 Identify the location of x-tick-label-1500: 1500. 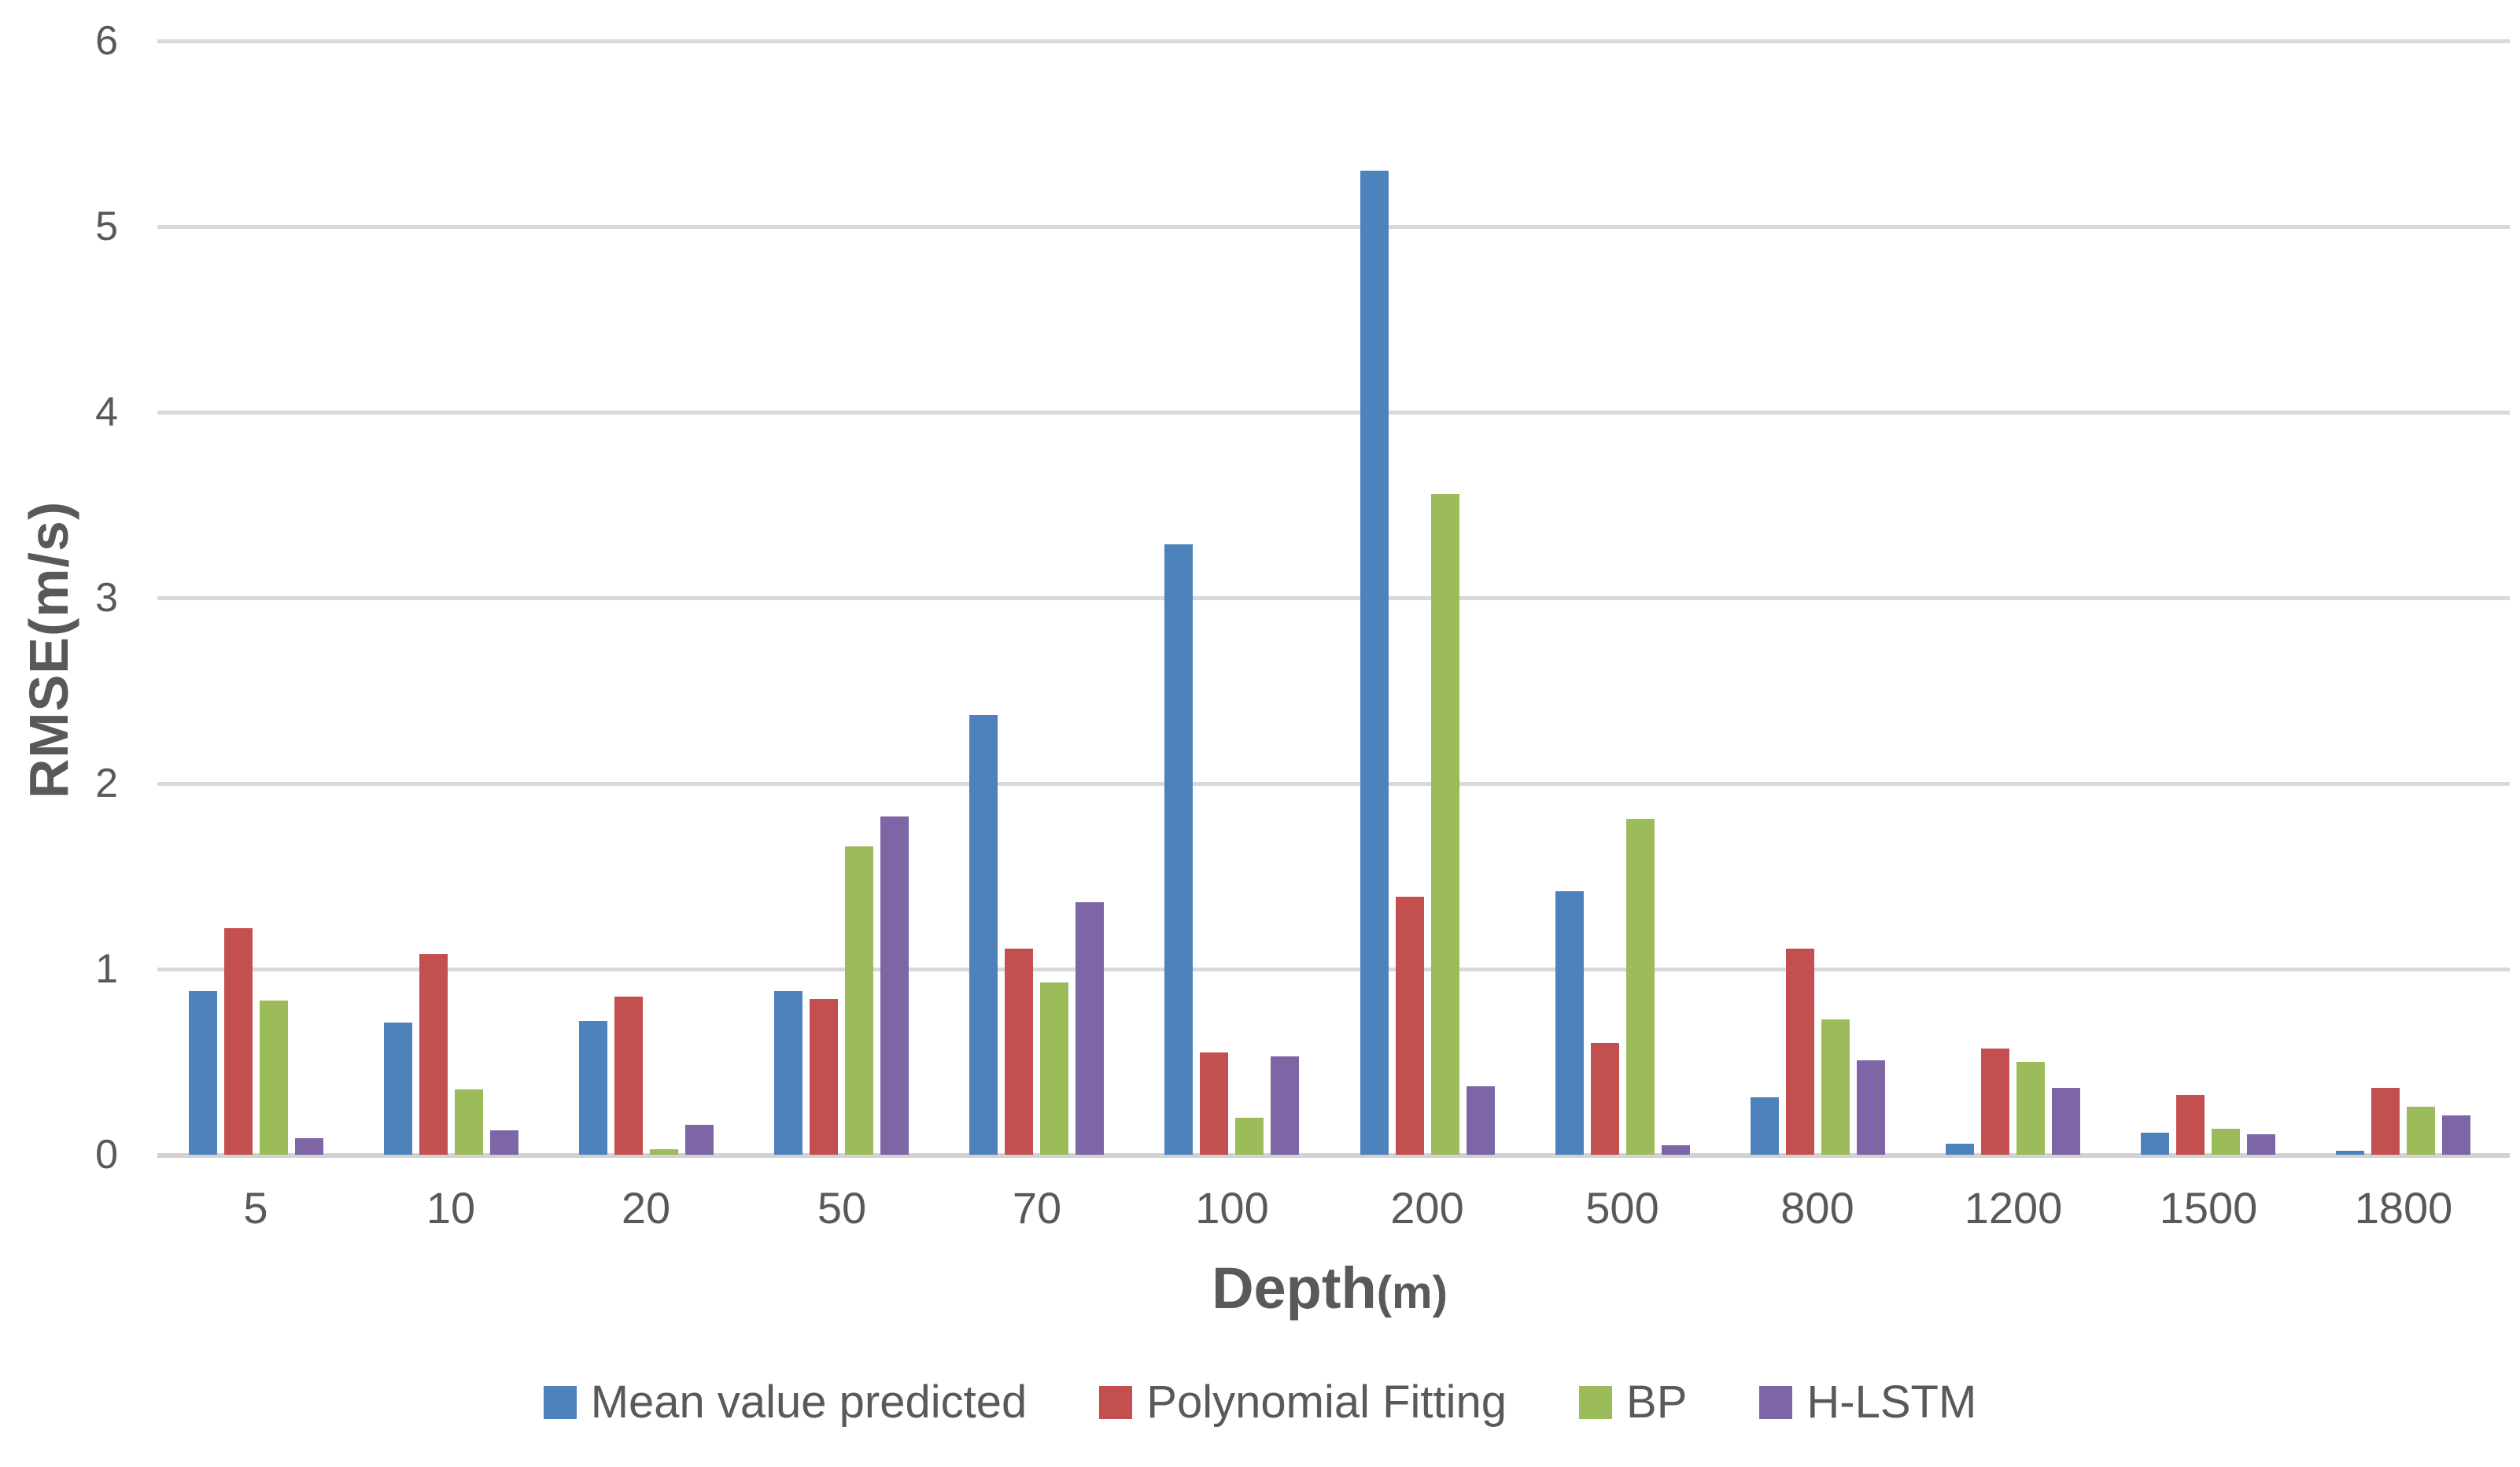
(2208, 1208).